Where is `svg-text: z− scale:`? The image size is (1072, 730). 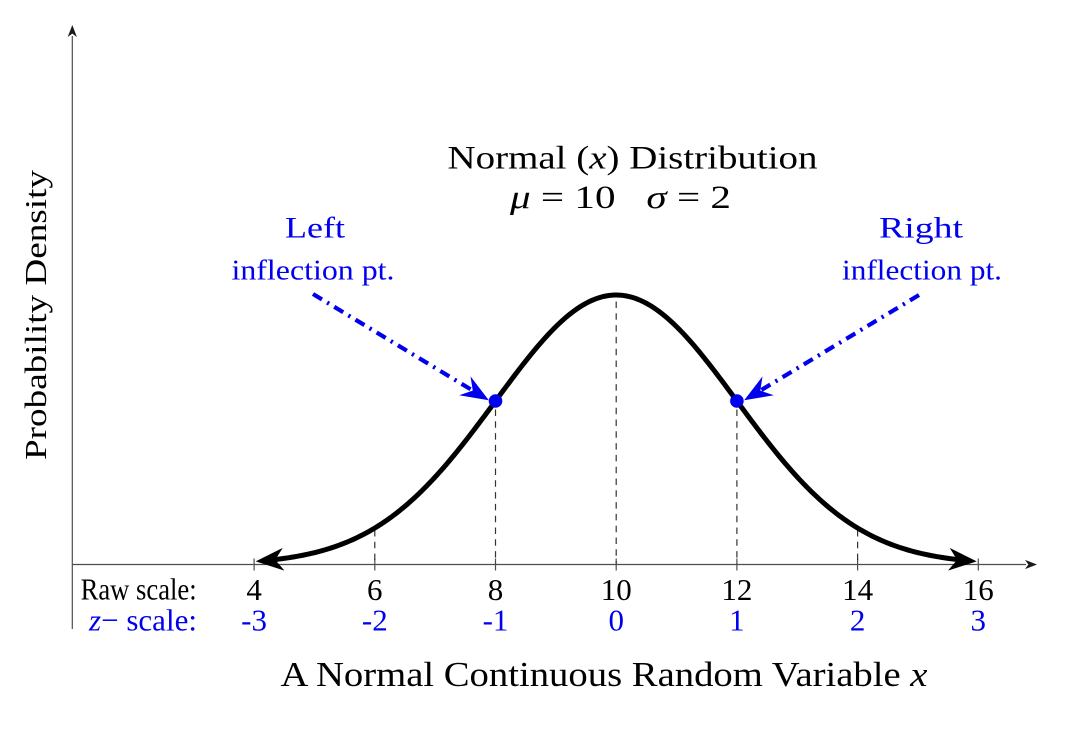 svg-text: z− scale: is located at coordinates (142, 620).